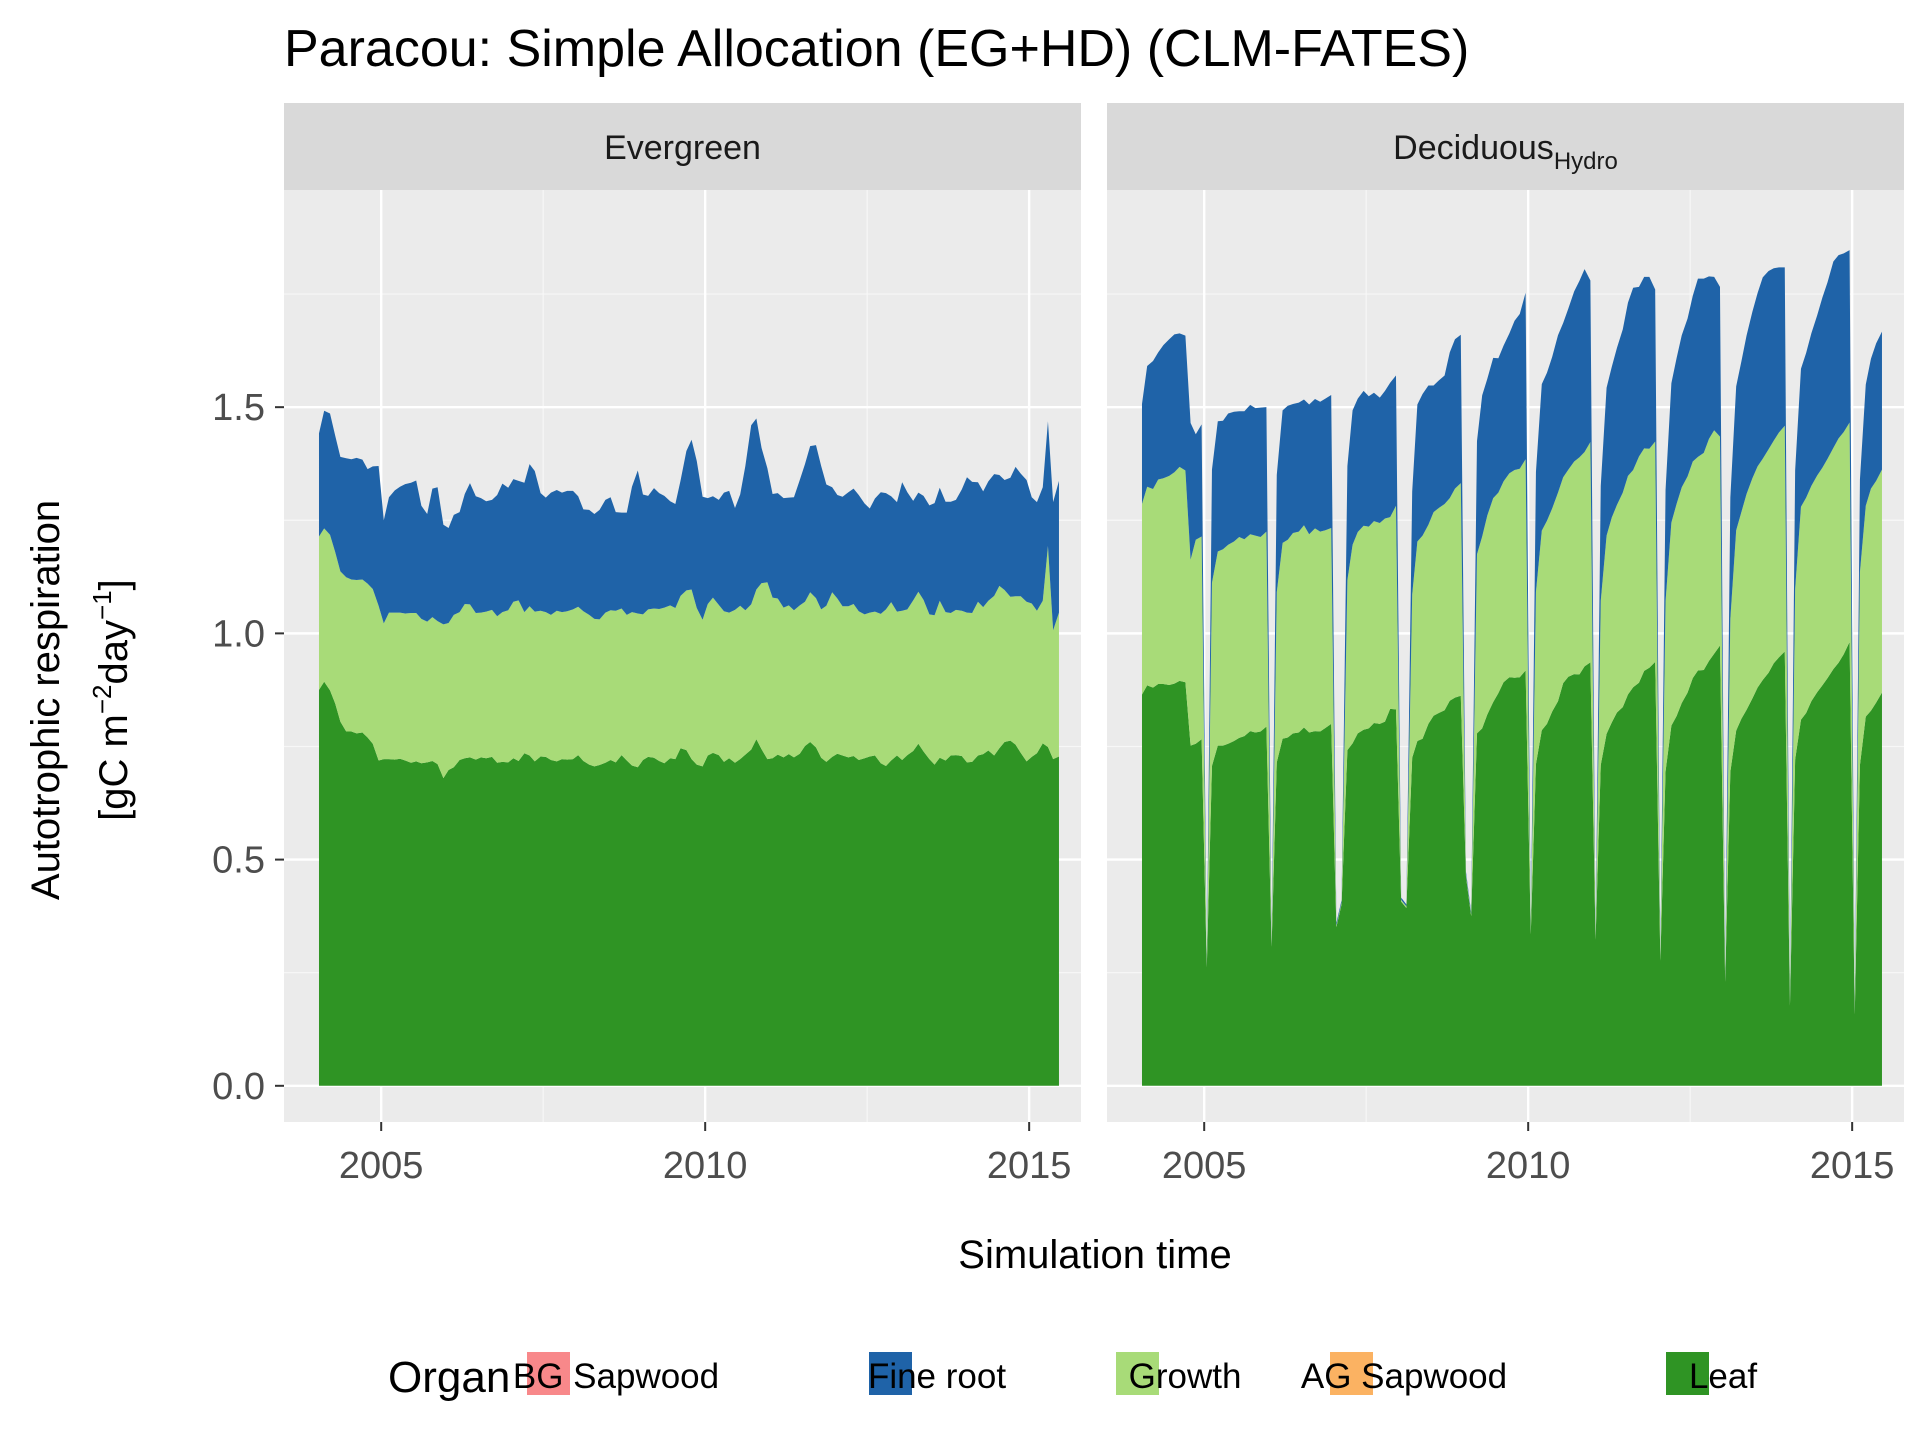 This screenshot has height=1445, width=1920. I want to click on y-axis-label-line1: Autotrophic respiration, so click(46, 700).